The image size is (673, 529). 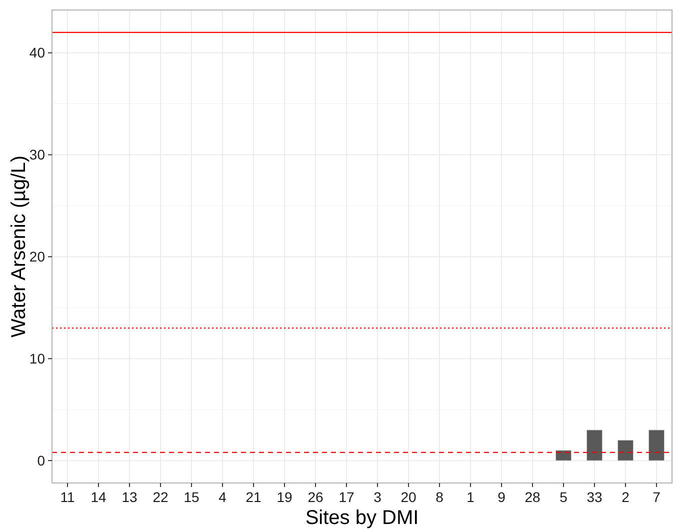 I want to click on x-tick-label: 14, so click(x=98, y=497).